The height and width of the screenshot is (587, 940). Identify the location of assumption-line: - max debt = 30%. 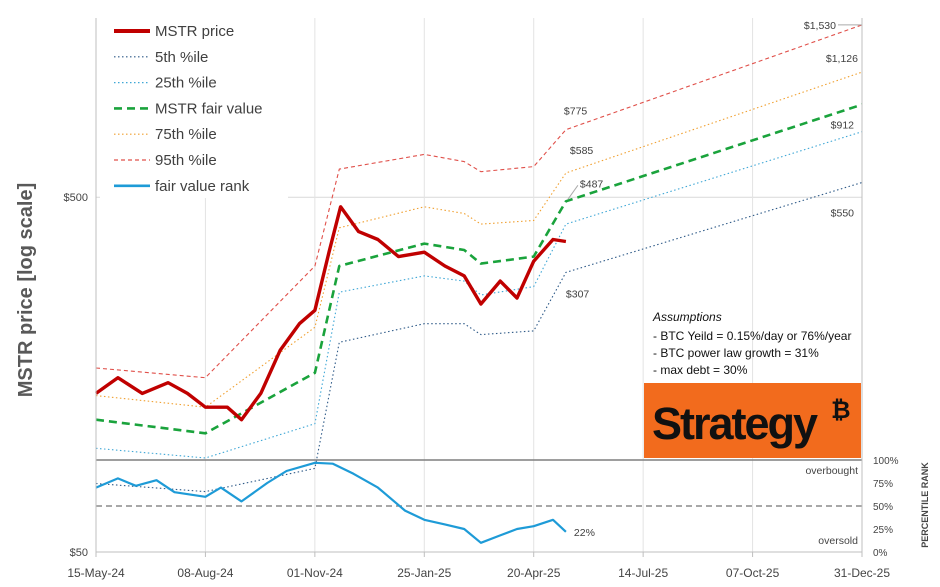
(700, 370).